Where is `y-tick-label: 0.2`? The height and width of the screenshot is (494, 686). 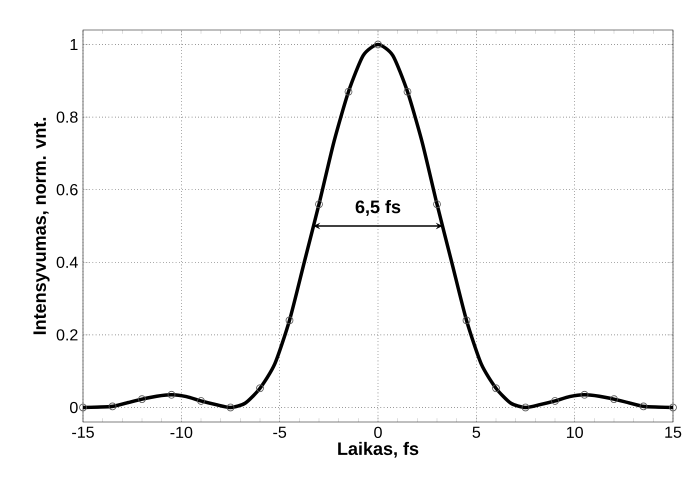 y-tick-label: 0.2 is located at coordinates (67, 335).